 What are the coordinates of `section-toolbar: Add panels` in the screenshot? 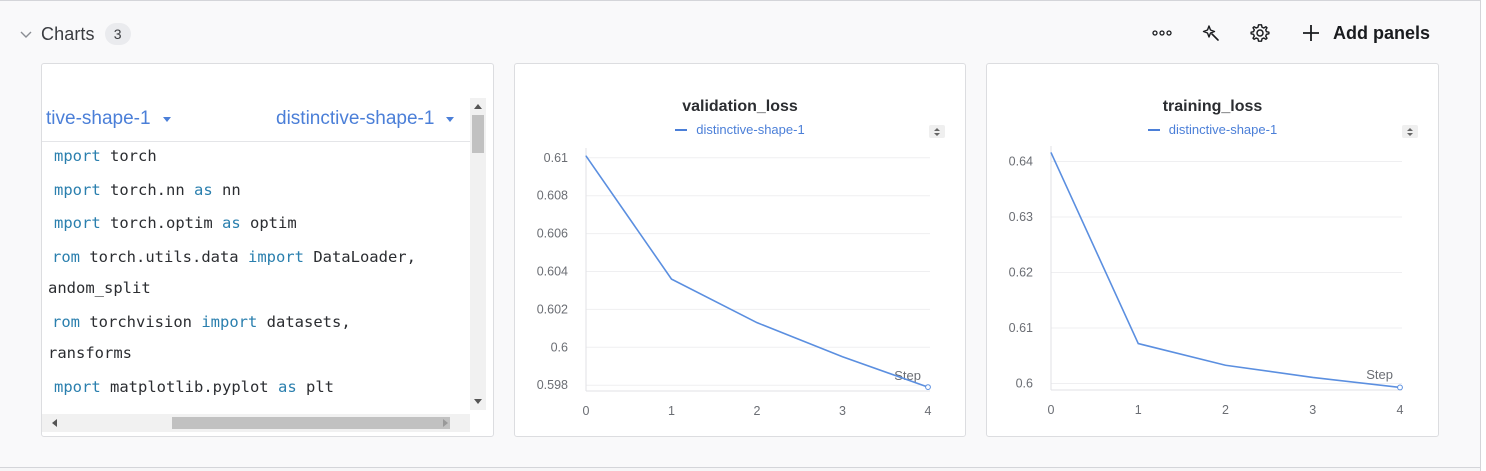 It's located at (1288, 33).